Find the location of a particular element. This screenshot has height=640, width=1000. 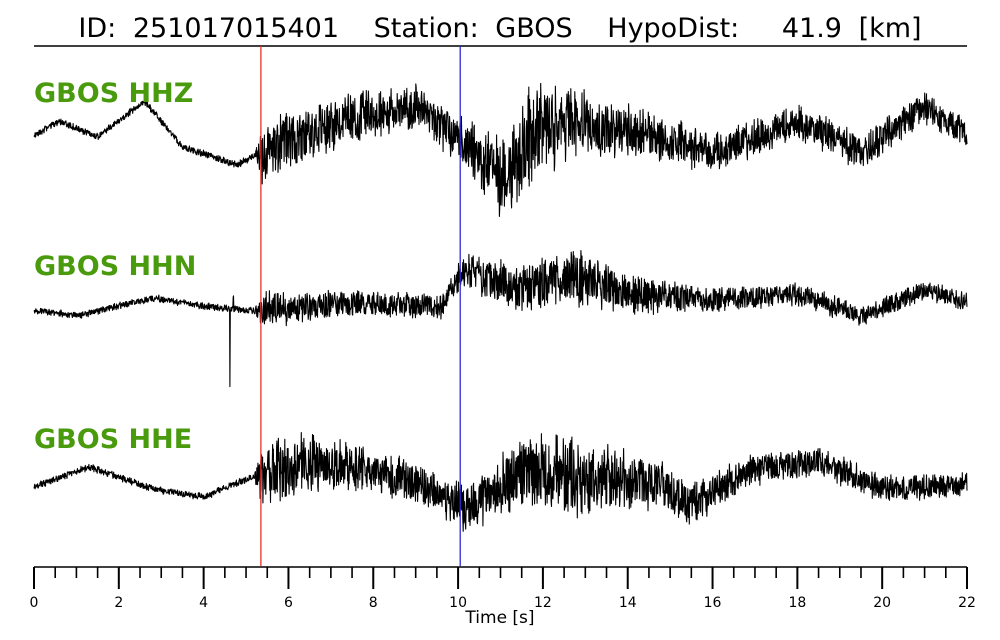

title-id-label: ID: is located at coordinates (97, 28).